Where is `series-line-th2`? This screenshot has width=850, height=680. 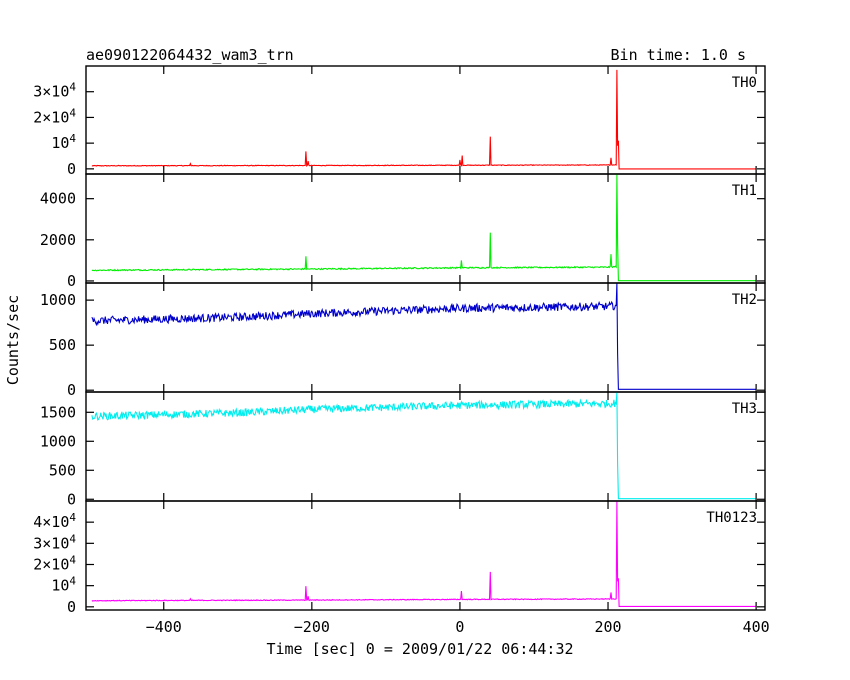 series-line-th2 is located at coordinates (424, 336).